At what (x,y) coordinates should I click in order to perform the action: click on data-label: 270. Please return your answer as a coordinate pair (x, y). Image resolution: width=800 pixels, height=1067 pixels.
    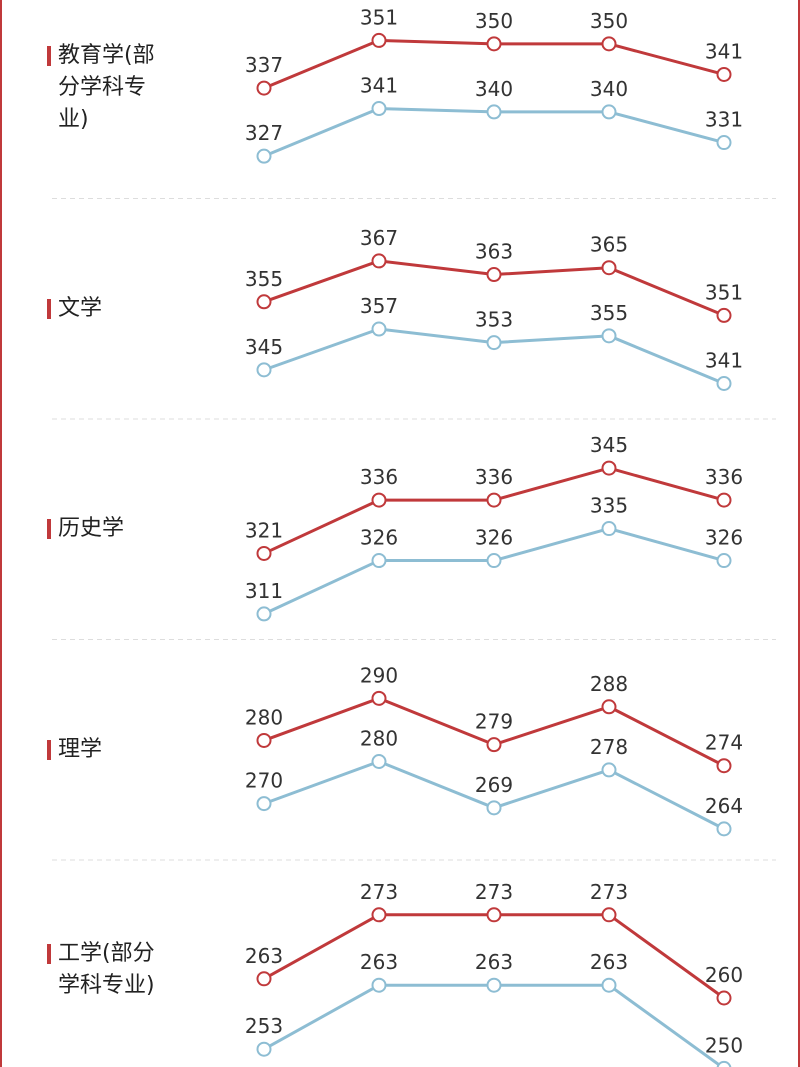
    Looking at the image, I should click on (264, 781).